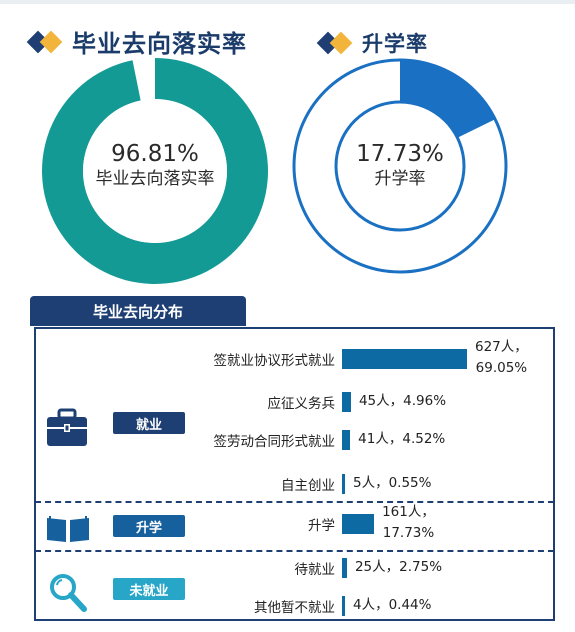  I want to click on bar-value-label-group: 627人， 69.05%, so click(501, 358).